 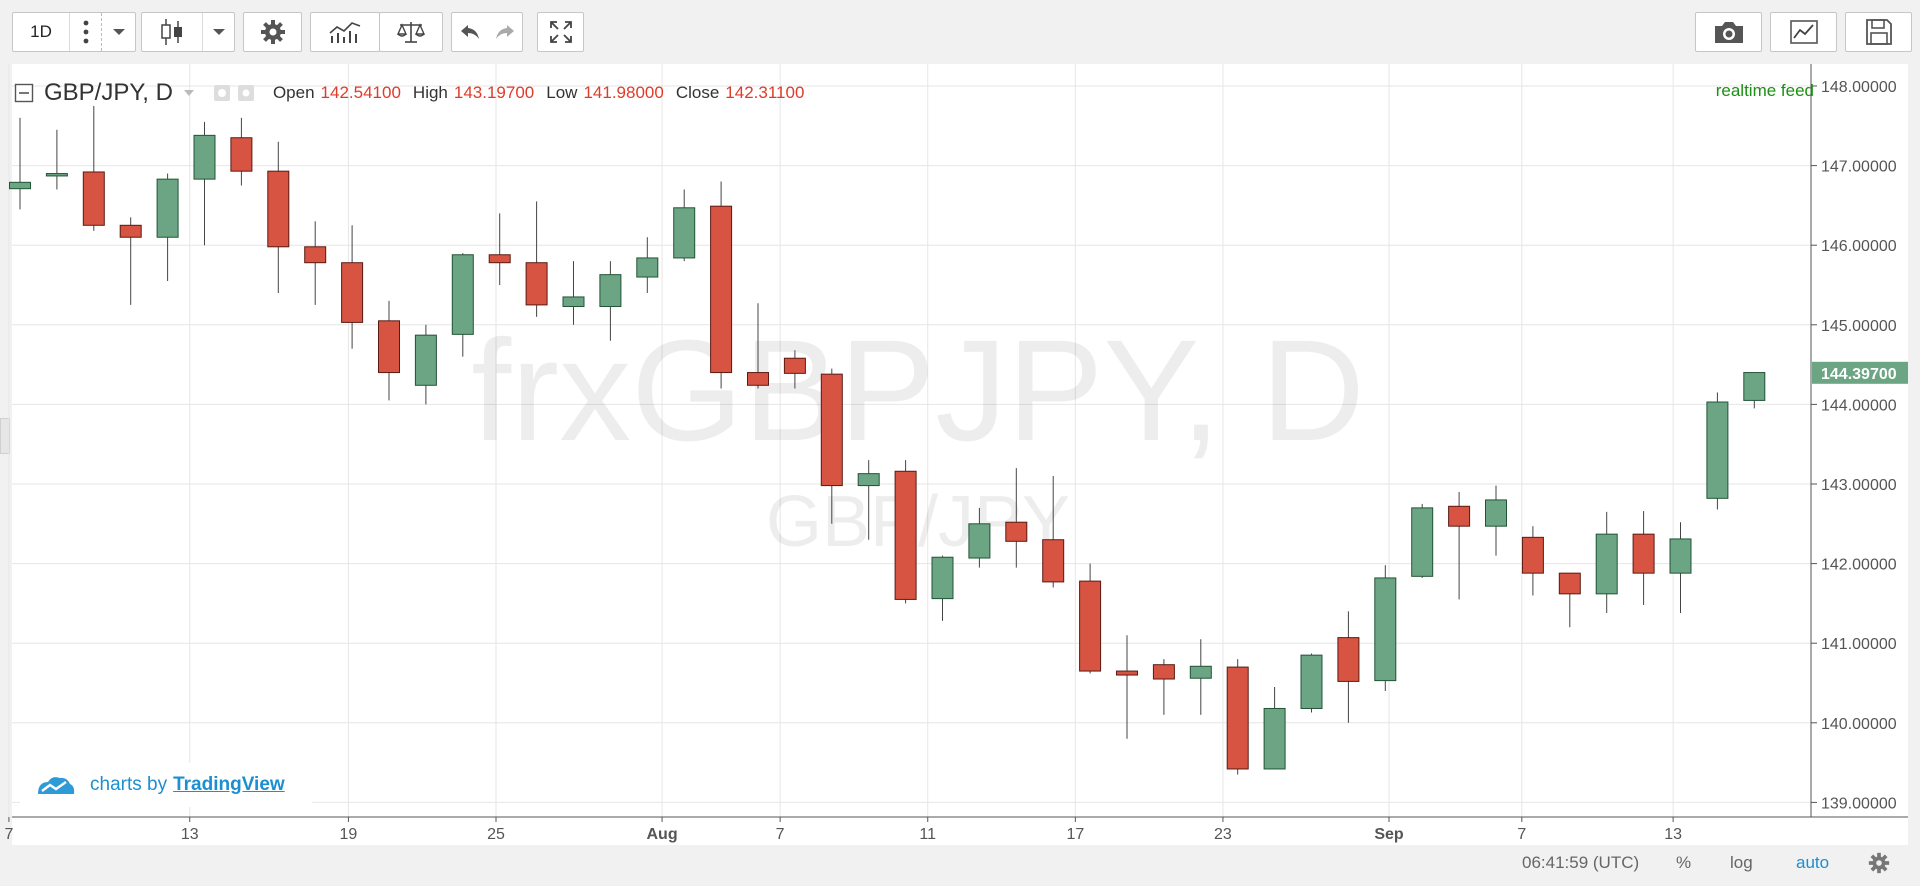 I want to click on time-axis-labels: 7 13 19 25 Aug 7 11 17 23 Sep 7 13, so click(x=843, y=830).